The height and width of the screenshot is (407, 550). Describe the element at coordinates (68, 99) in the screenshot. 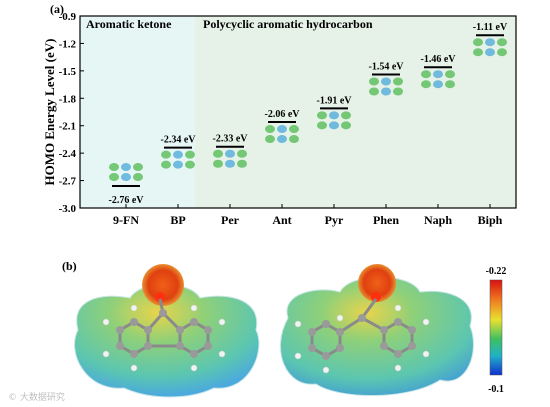

I see `y-tick-label: -1.8` at that location.